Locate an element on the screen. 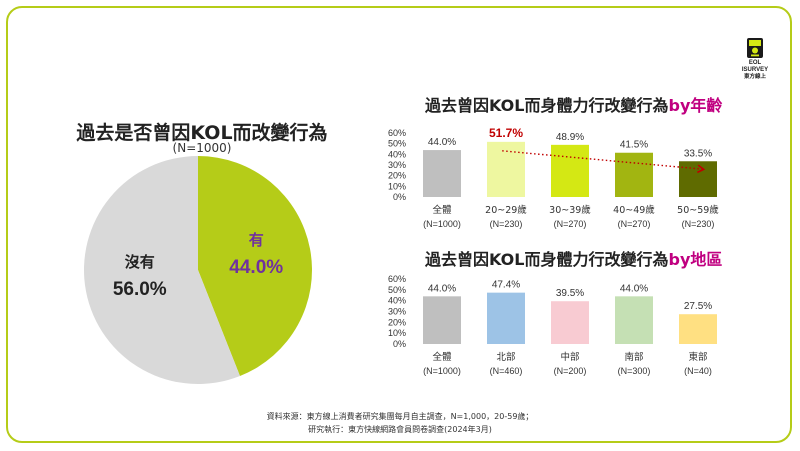  region-chart-ytick-label: 10% is located at coordinates (397, 333).